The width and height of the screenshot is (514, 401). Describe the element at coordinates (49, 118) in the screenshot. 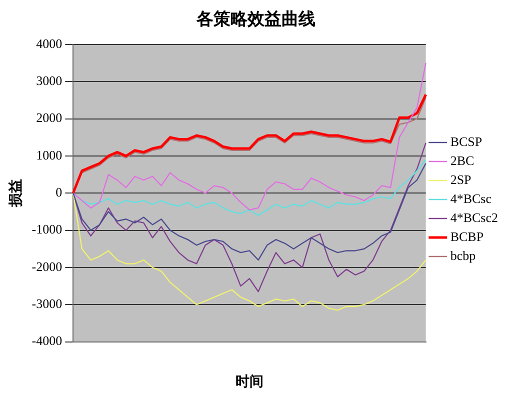

I see `y-tick-label: 2000` at that location.